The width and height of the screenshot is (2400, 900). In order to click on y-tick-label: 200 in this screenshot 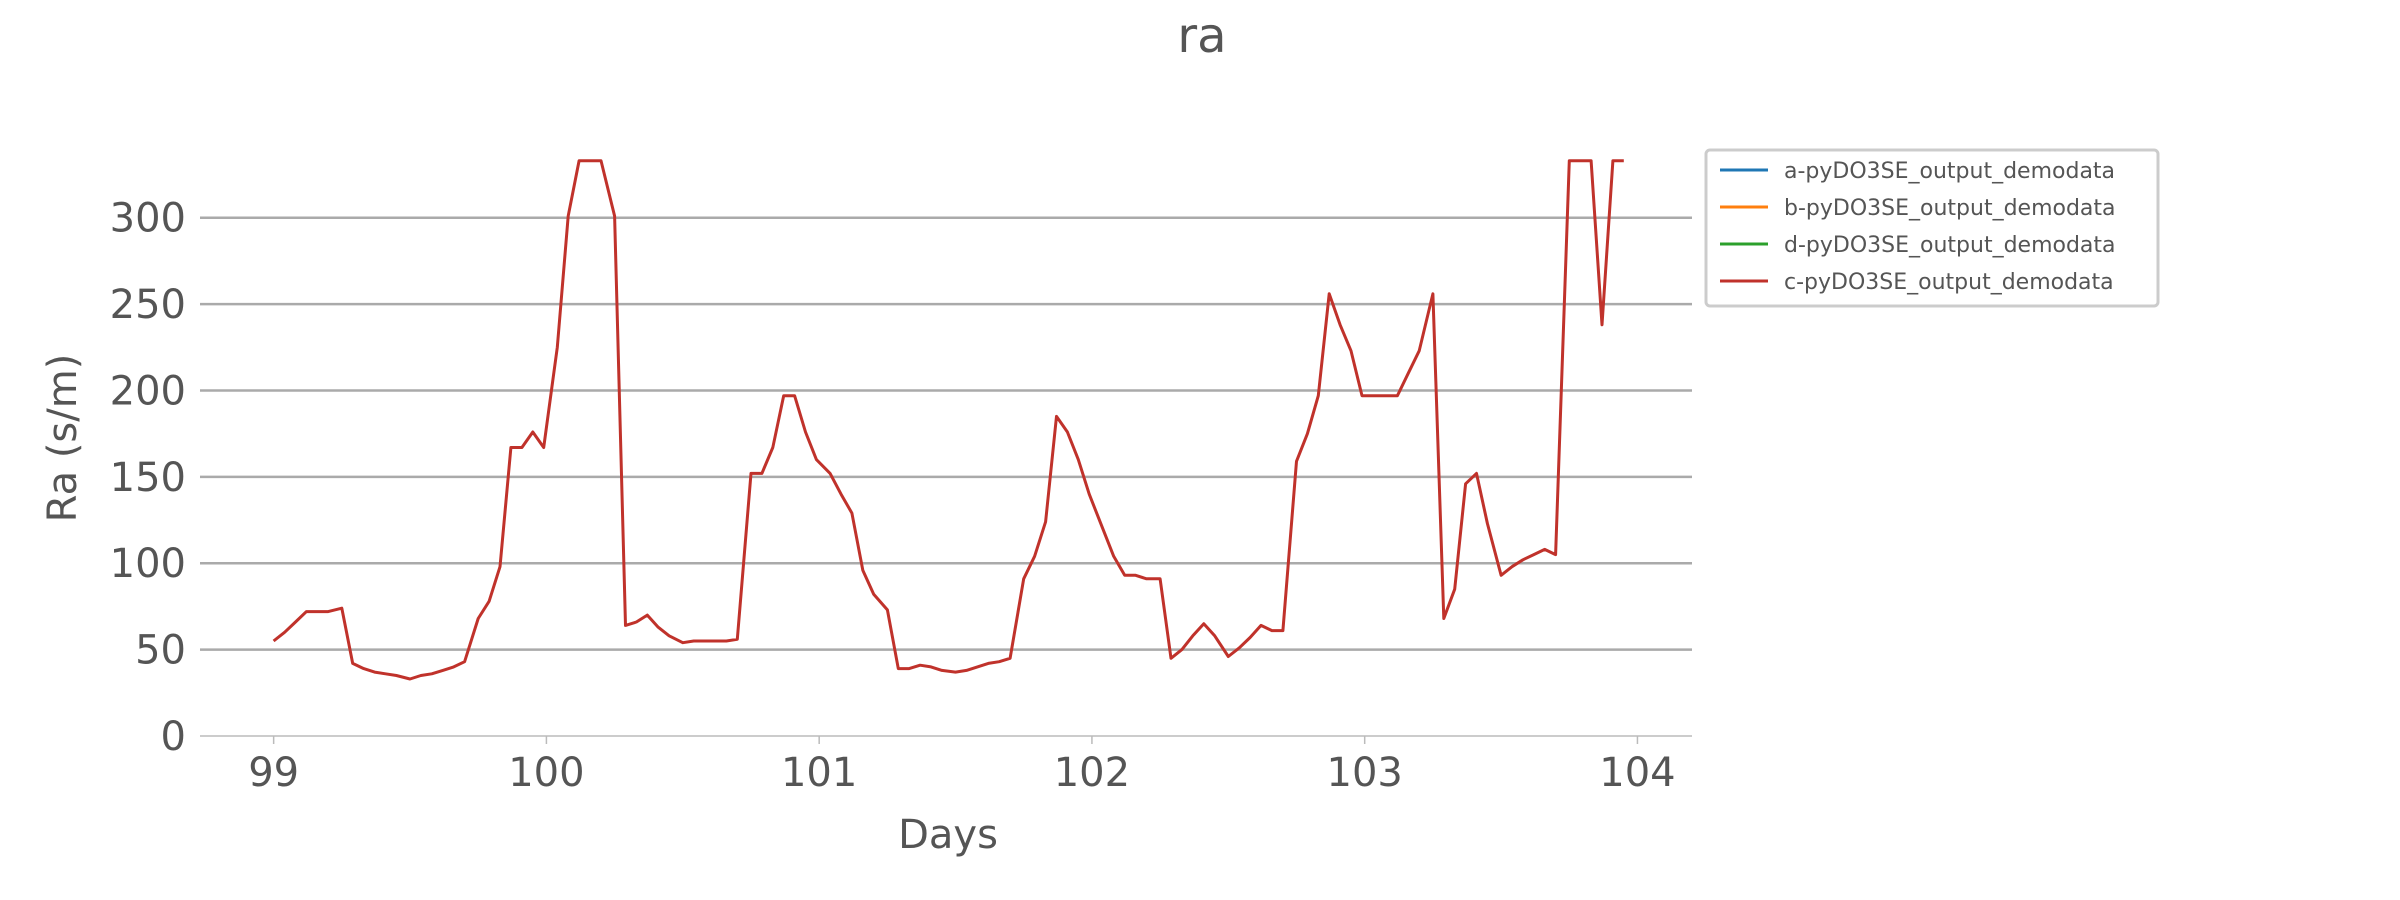, I will do `click(148, 391)`.